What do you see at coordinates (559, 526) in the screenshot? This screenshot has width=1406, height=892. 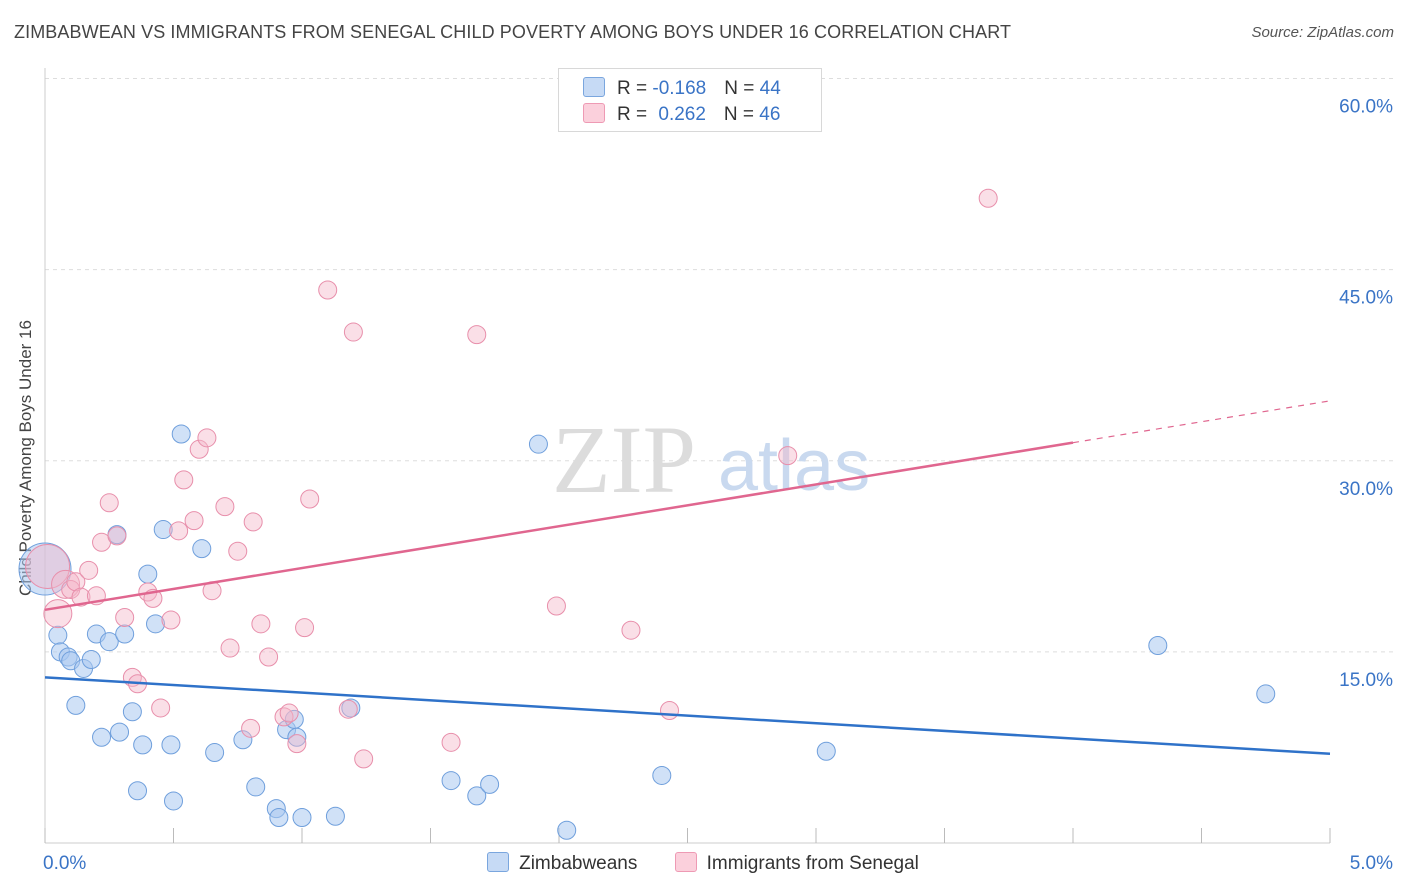 I see `senegal-trend-line` at bounding box center [559, 526].